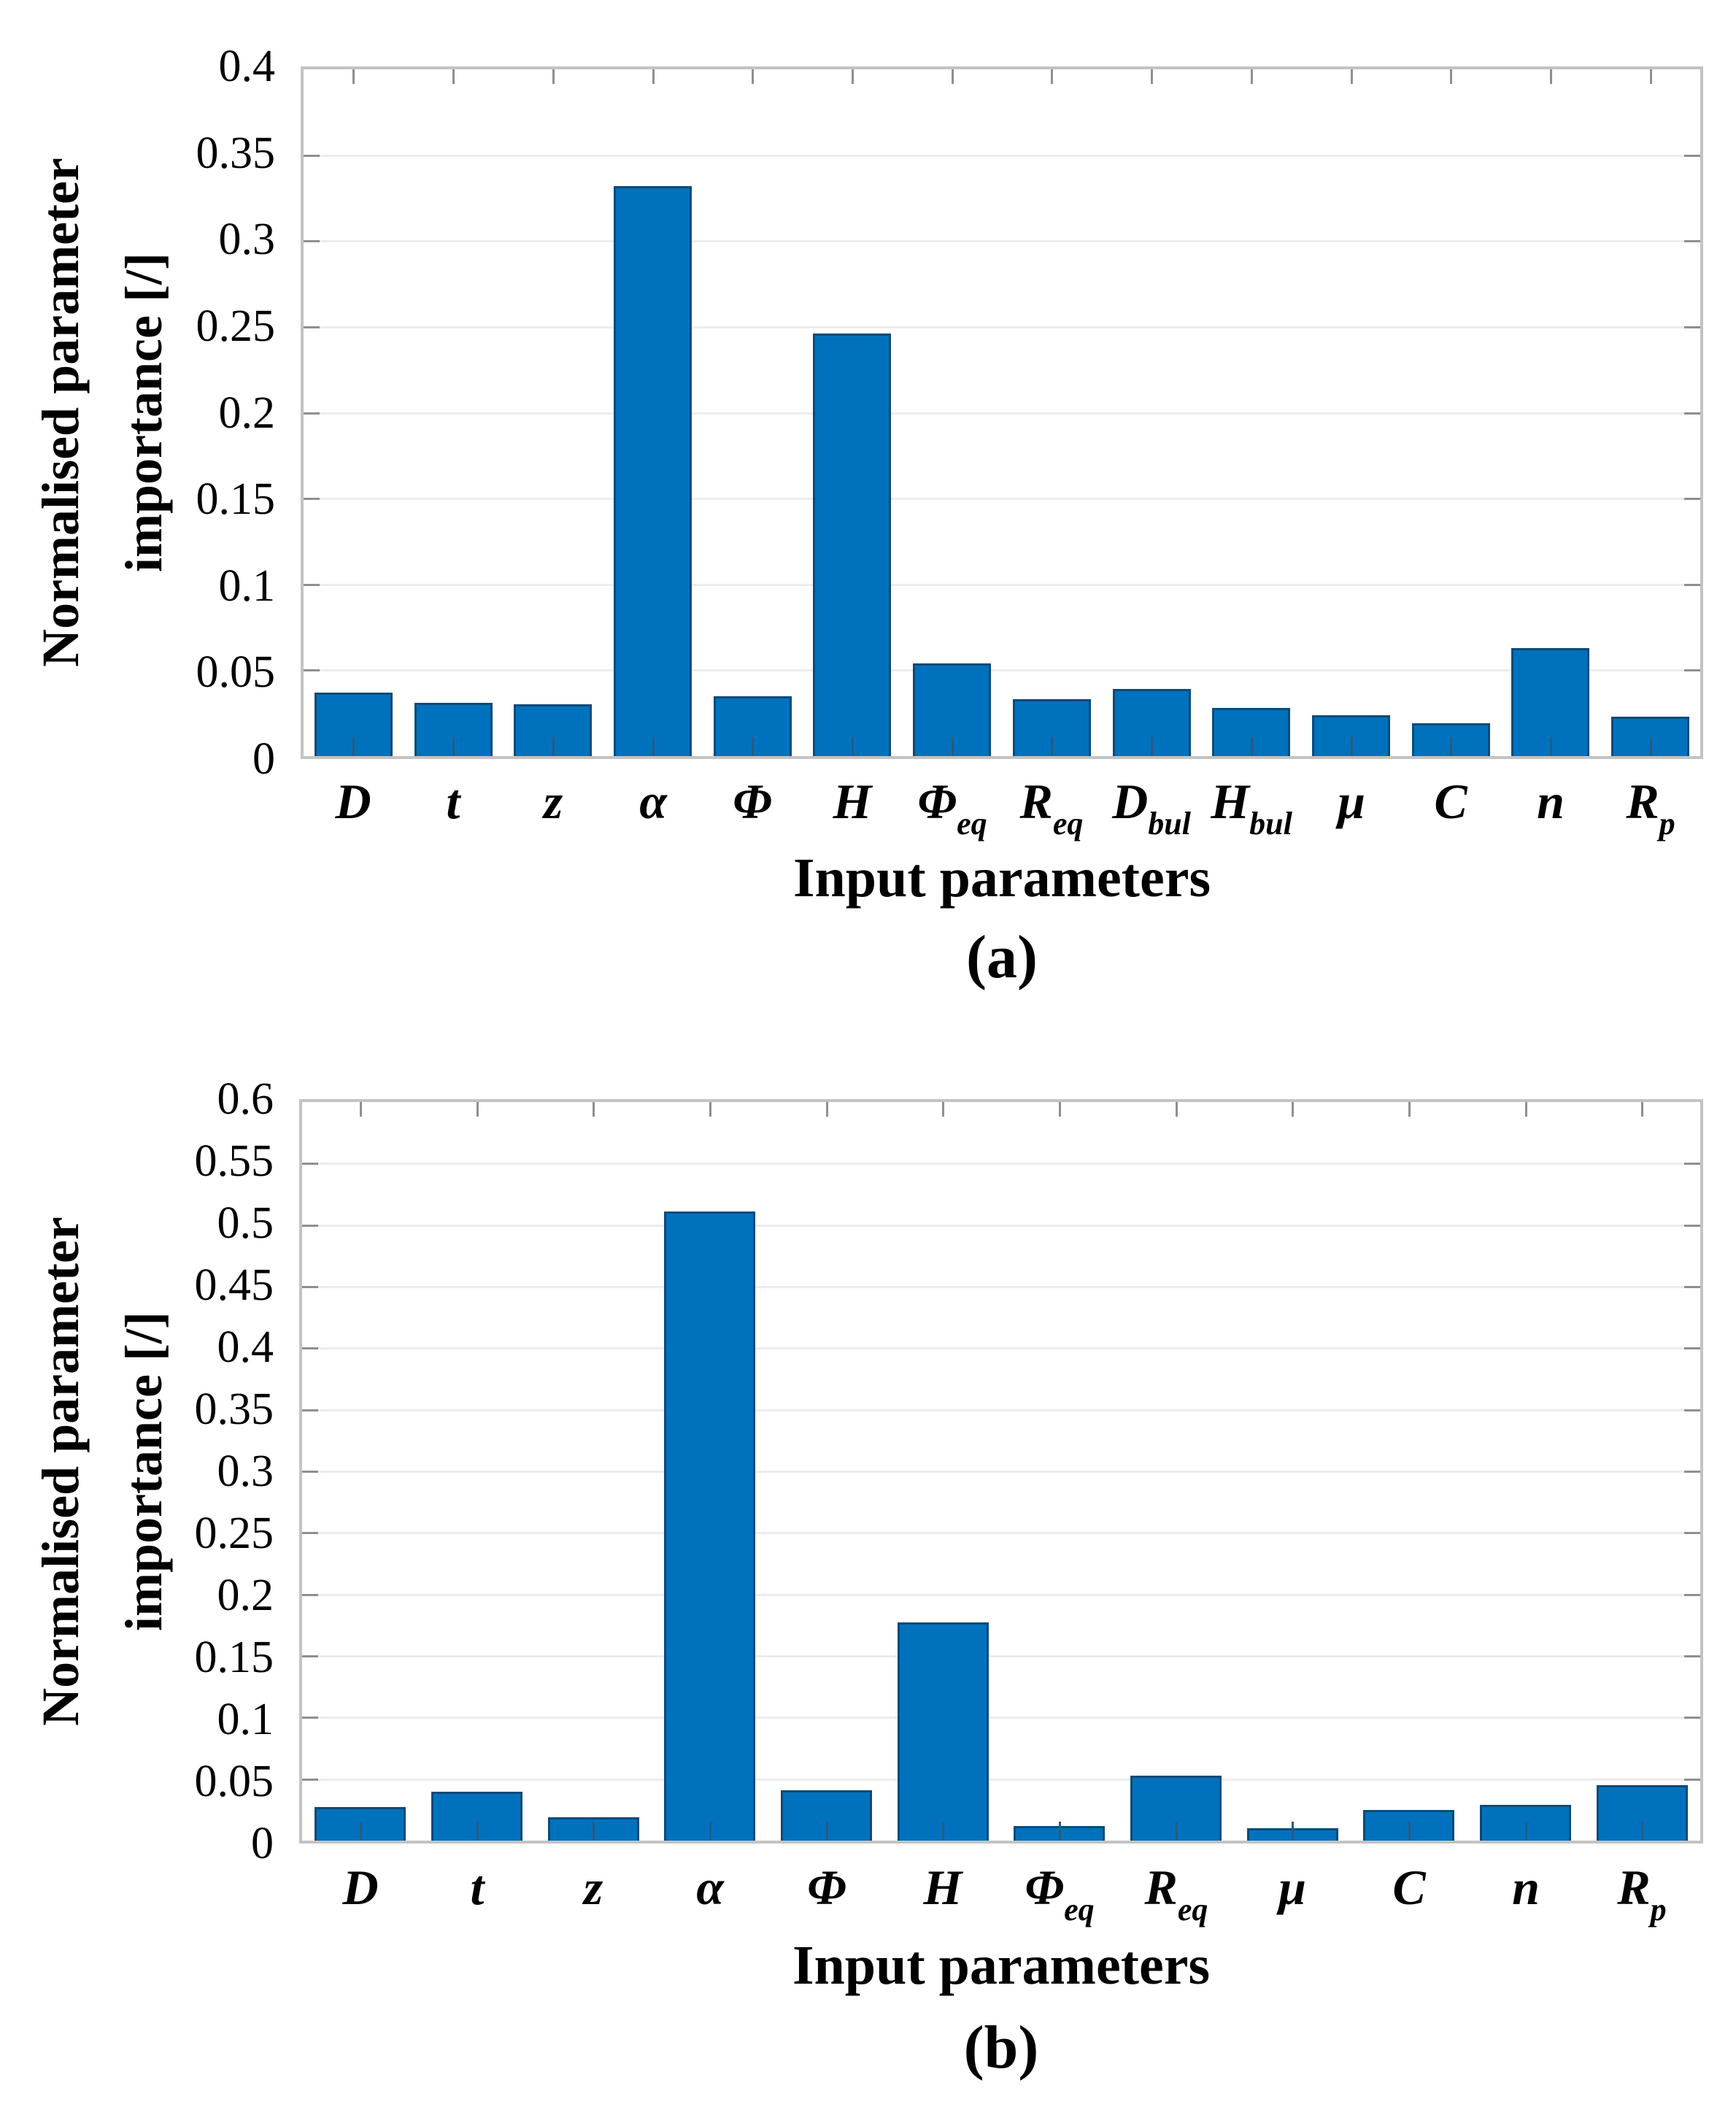  I want to click on x-category-base: z, so click(553, 801).